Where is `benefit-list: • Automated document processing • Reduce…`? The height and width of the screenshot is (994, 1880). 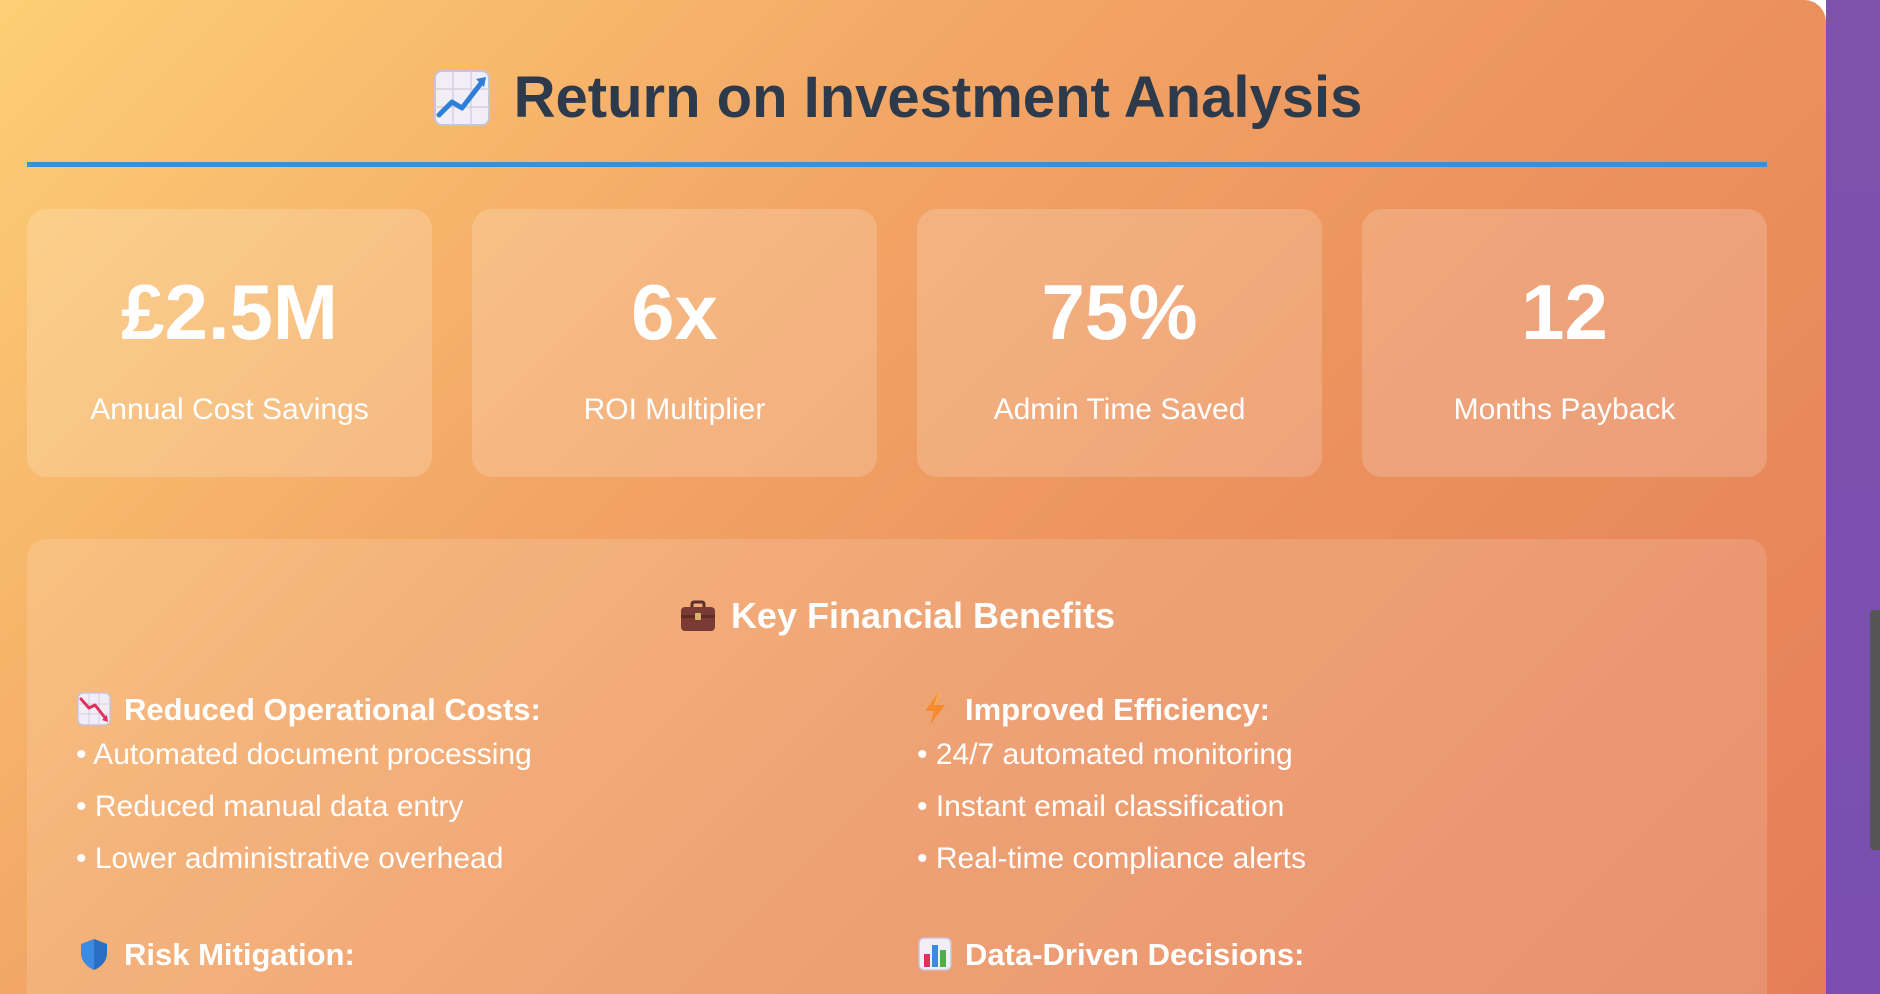
benefit-list: • Automated document processing • Reduce… is located at coordinates (466, 807).